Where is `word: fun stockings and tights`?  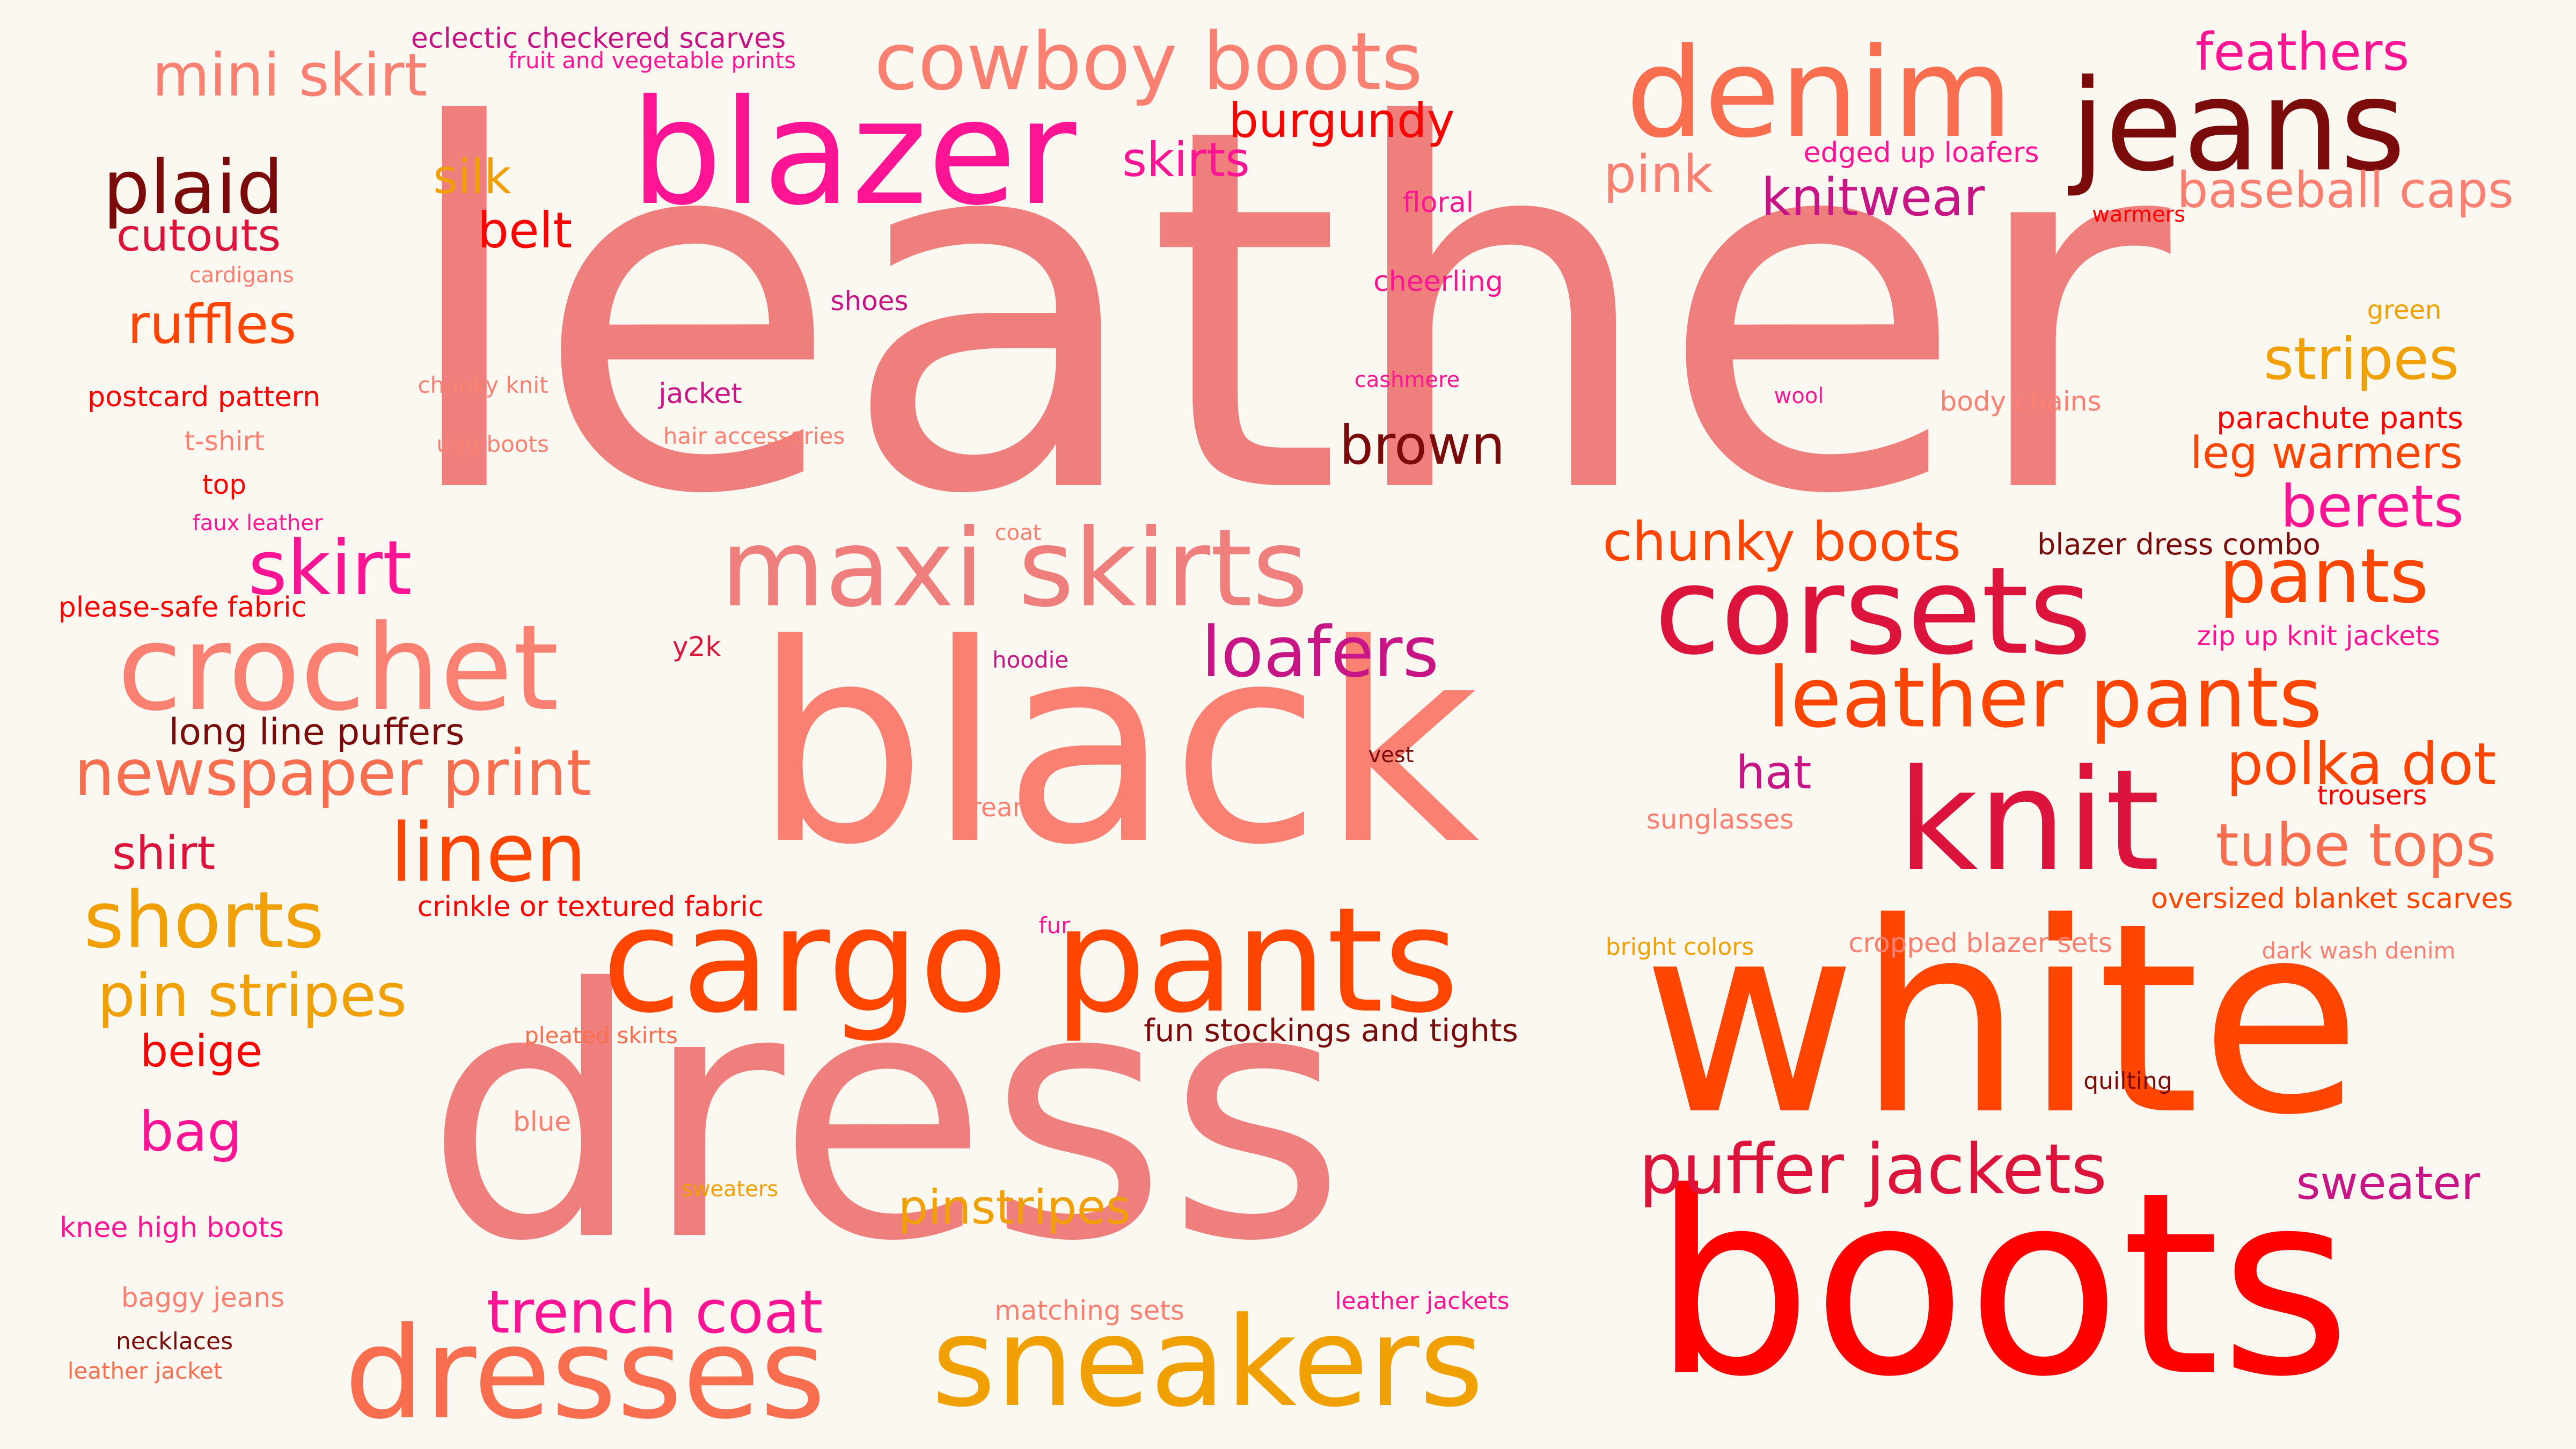
word: fun stockings and tights is located at coordinates (1331, 1030).